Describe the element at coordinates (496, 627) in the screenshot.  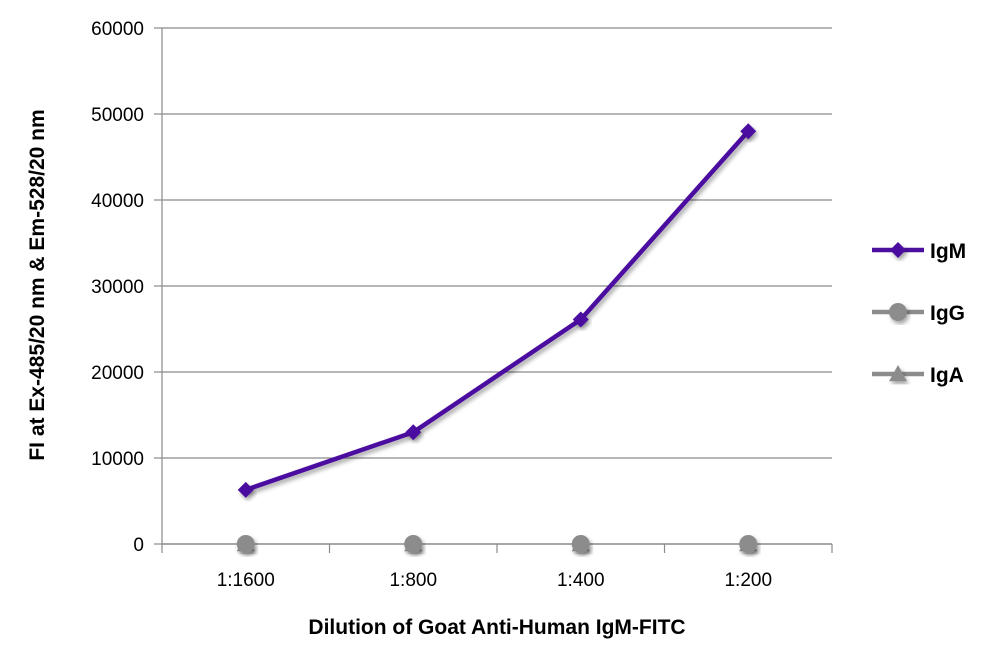
I see `x-axis-title: Dilution of Goat Anti-Human IgM-FITC` at that location.